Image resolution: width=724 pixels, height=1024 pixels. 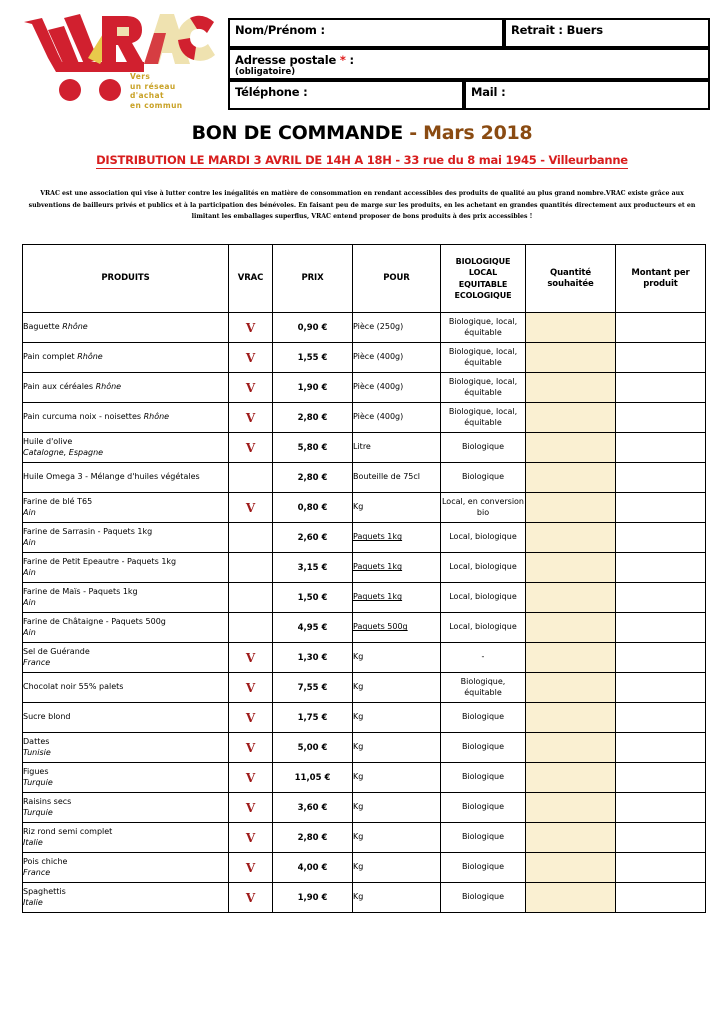 I want to click on cell-produit: Sel de Guérande France, so click(x=125, y=657).